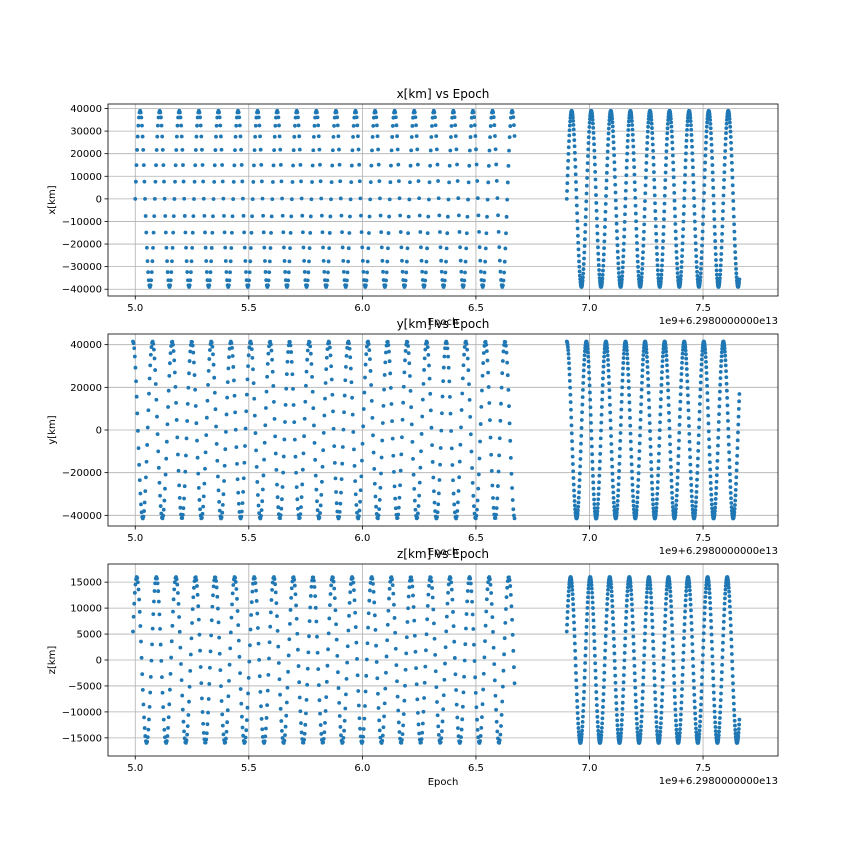  I want to click on x-tick-label: 5.0, so click(135, 538).